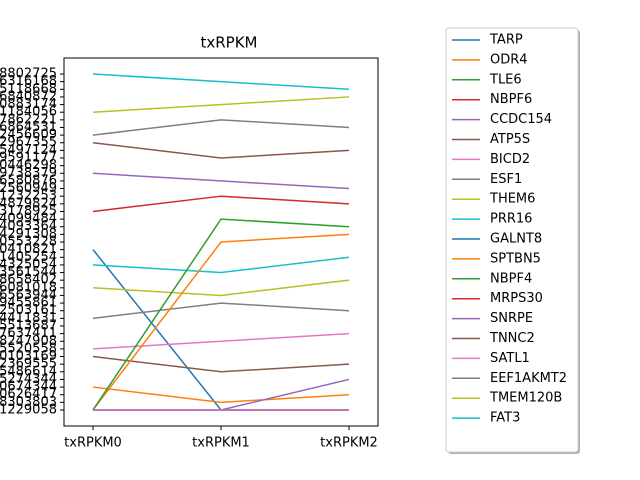 The height and width of the screenshot is (480, 640). Describe the element at coordinates (28, 211) in the screenshot. I see `y-tick-label: 33178925` at that location.